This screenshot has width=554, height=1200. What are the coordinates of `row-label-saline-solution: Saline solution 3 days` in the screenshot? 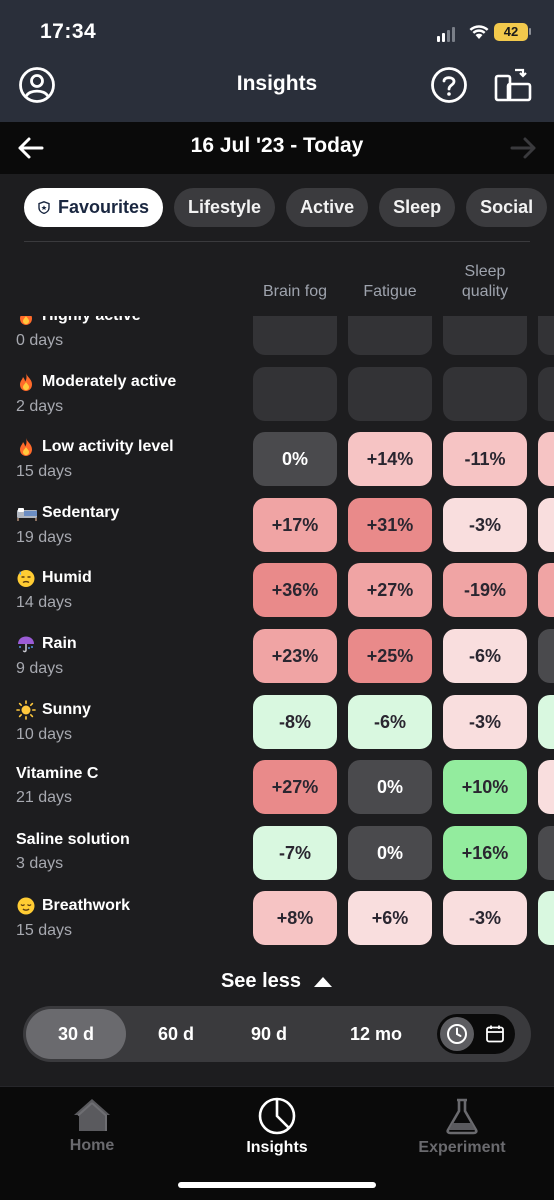 It's located at (73, 852).